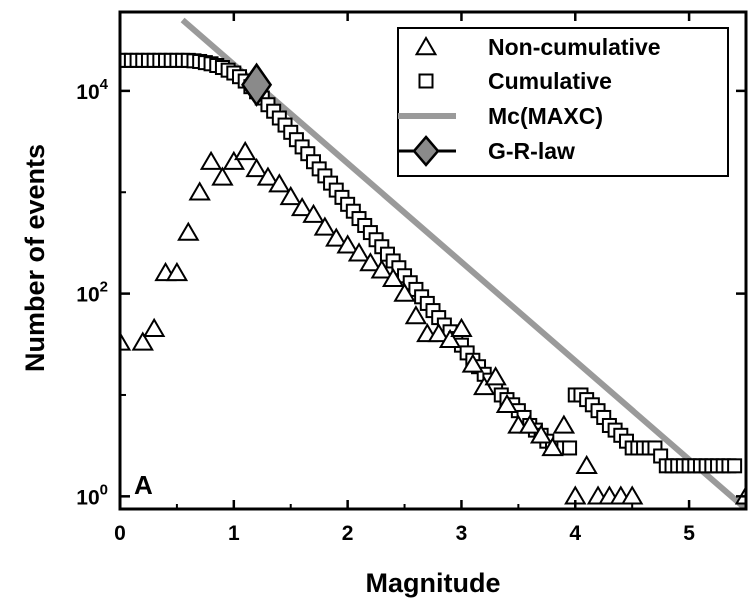  What do you see at coordinates (433, 583) in the screenshot?
I see `x-axis-title: Magnitude` at bounding box center [433, 583].